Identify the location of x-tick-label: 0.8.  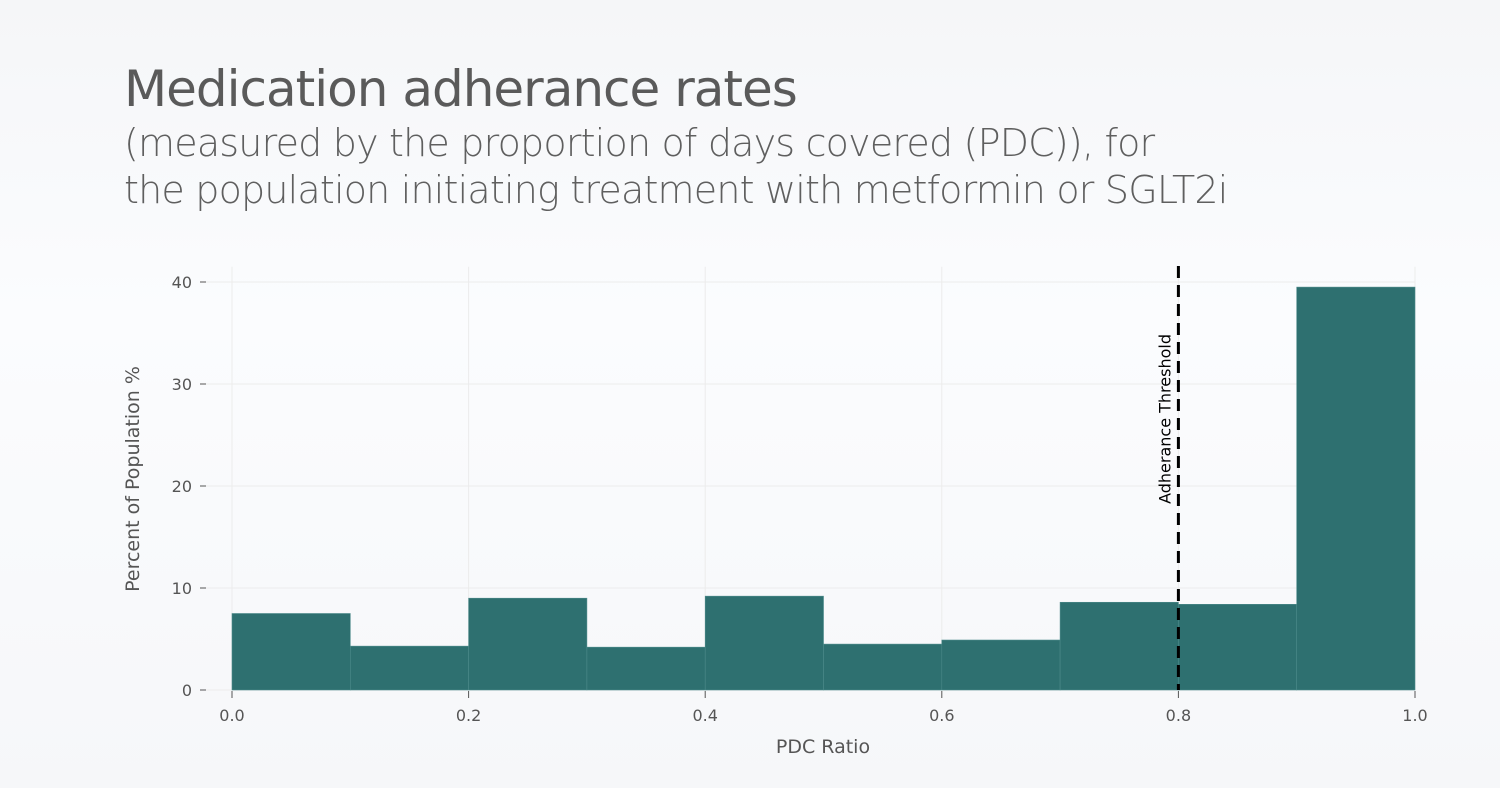
(1178, 715).